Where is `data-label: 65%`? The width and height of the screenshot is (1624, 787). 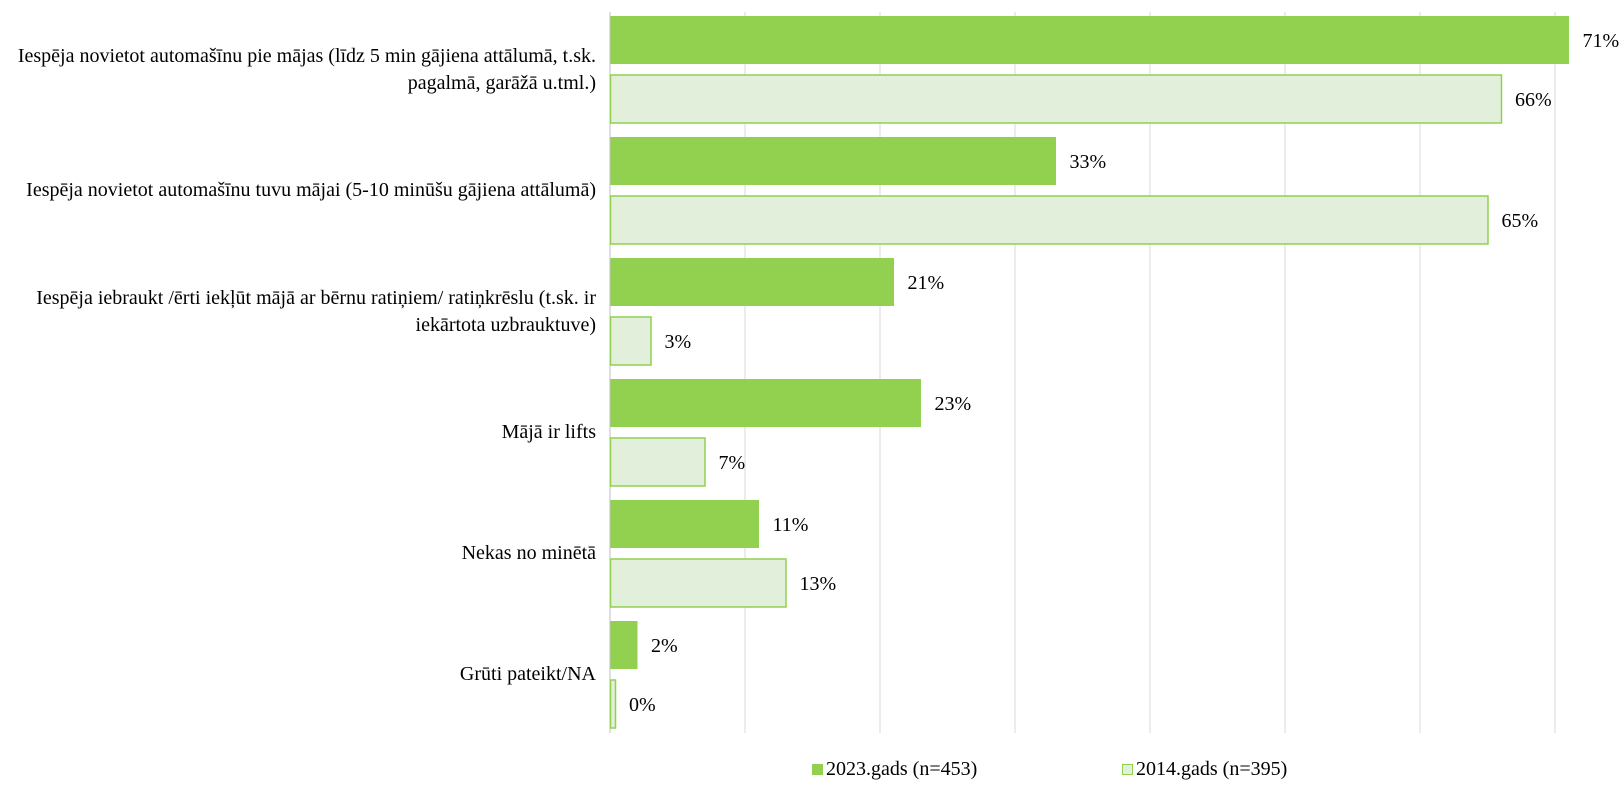
data-label: 65% is located at coordinates (1520, 221).